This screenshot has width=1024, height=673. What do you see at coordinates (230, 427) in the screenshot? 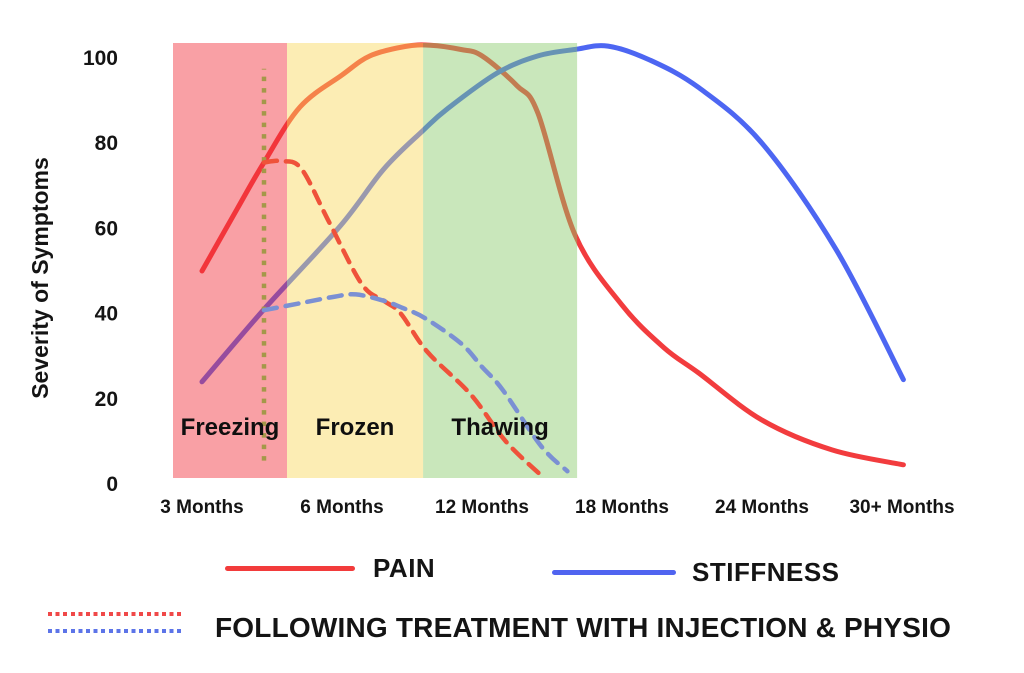
I see `phase-label-freezing: Freezing` at bounding box center [230, 427].